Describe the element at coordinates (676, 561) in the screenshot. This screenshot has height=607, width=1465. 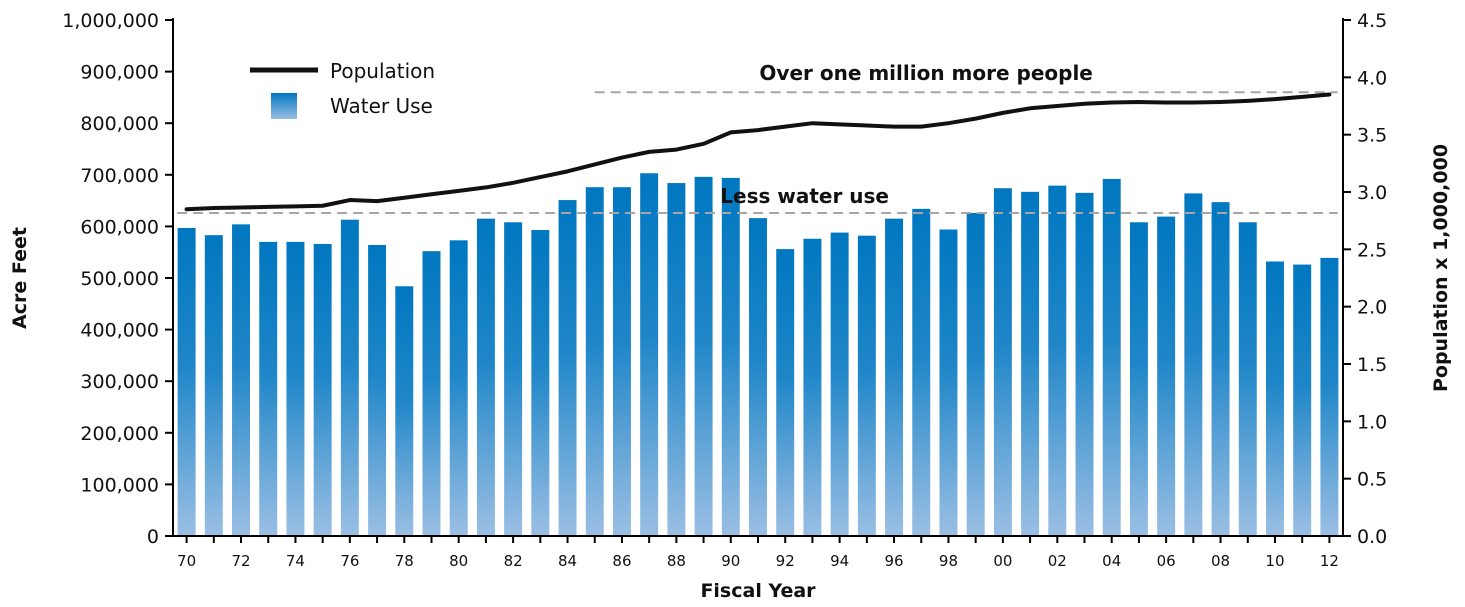
I see `x-tick-label: 88` at that location.